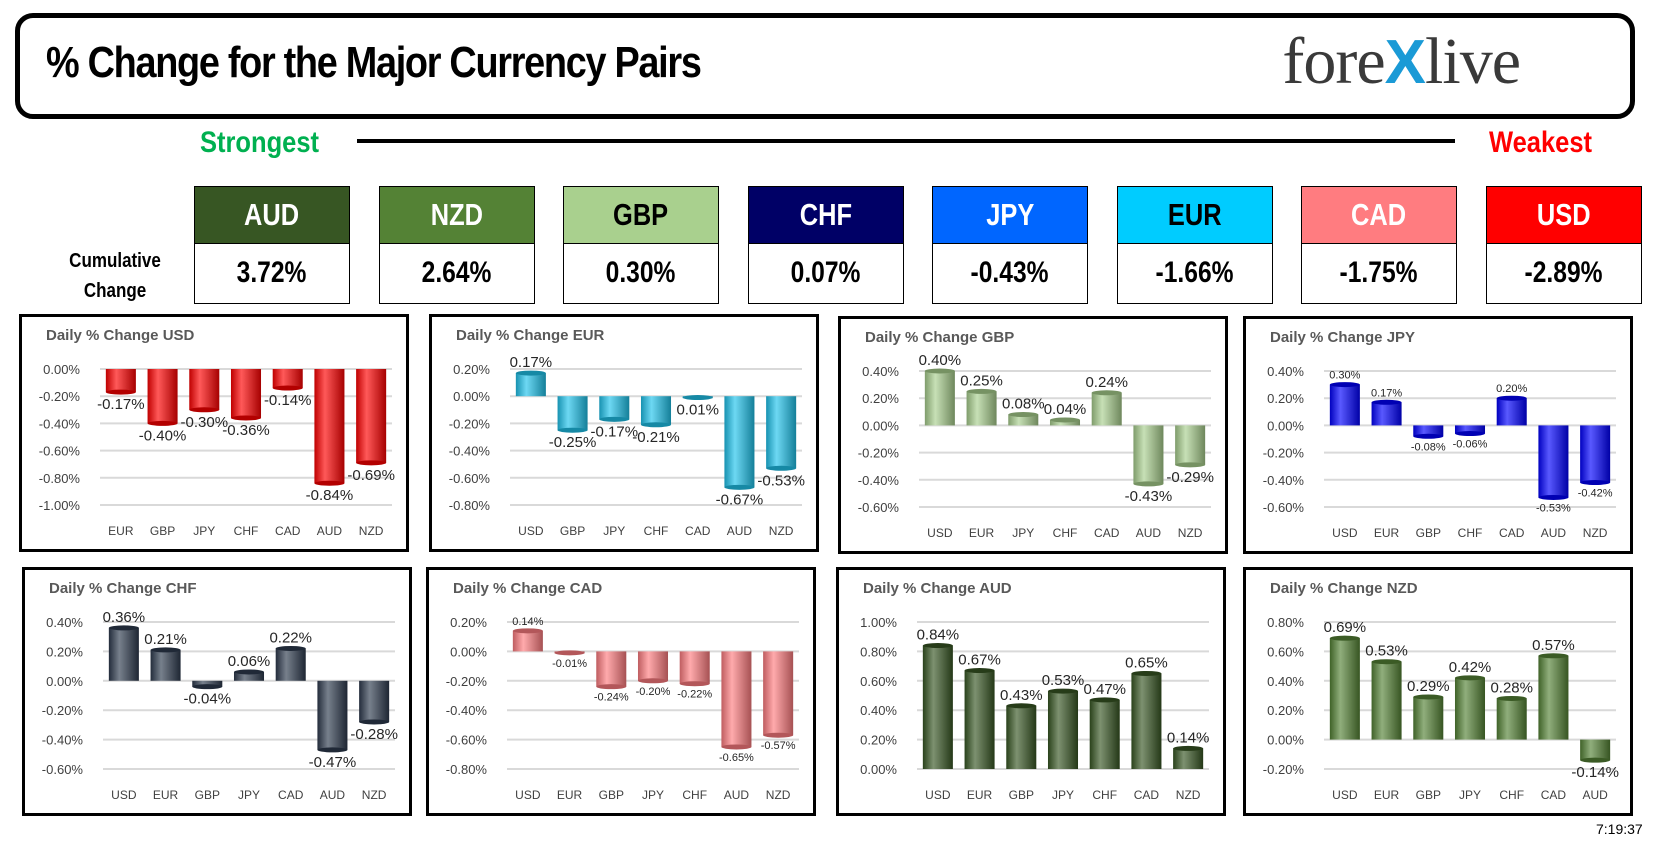  What do you see at coordinates (1194, 245) in the screenshot?
I see `cumulative-box-eur: EUR -1.66%` at bounding box center [1194, 245].